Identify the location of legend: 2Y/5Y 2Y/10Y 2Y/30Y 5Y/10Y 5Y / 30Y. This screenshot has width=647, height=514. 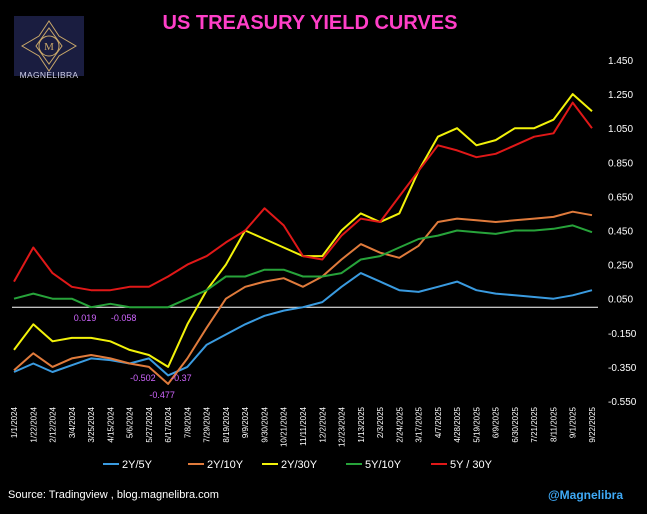
(298, 465).